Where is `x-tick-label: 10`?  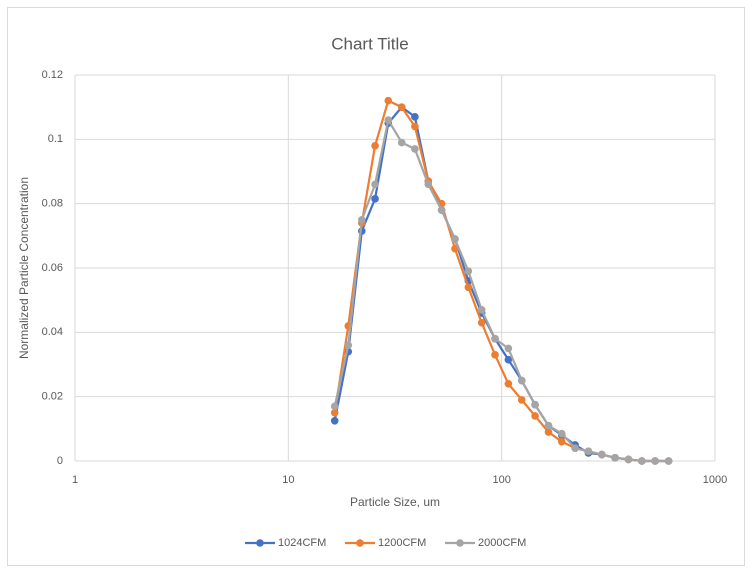 x-tick-label: 10 is located at coordinates (288, 480).